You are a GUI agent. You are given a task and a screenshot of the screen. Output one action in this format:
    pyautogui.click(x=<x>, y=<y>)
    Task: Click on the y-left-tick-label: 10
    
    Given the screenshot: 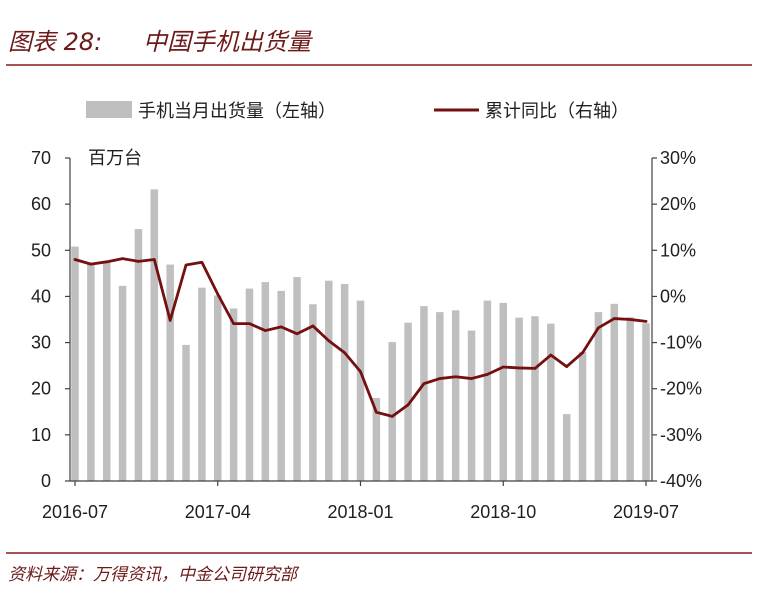 What is the action you would take?
    pyautogui.click(x=41, y=435)
    